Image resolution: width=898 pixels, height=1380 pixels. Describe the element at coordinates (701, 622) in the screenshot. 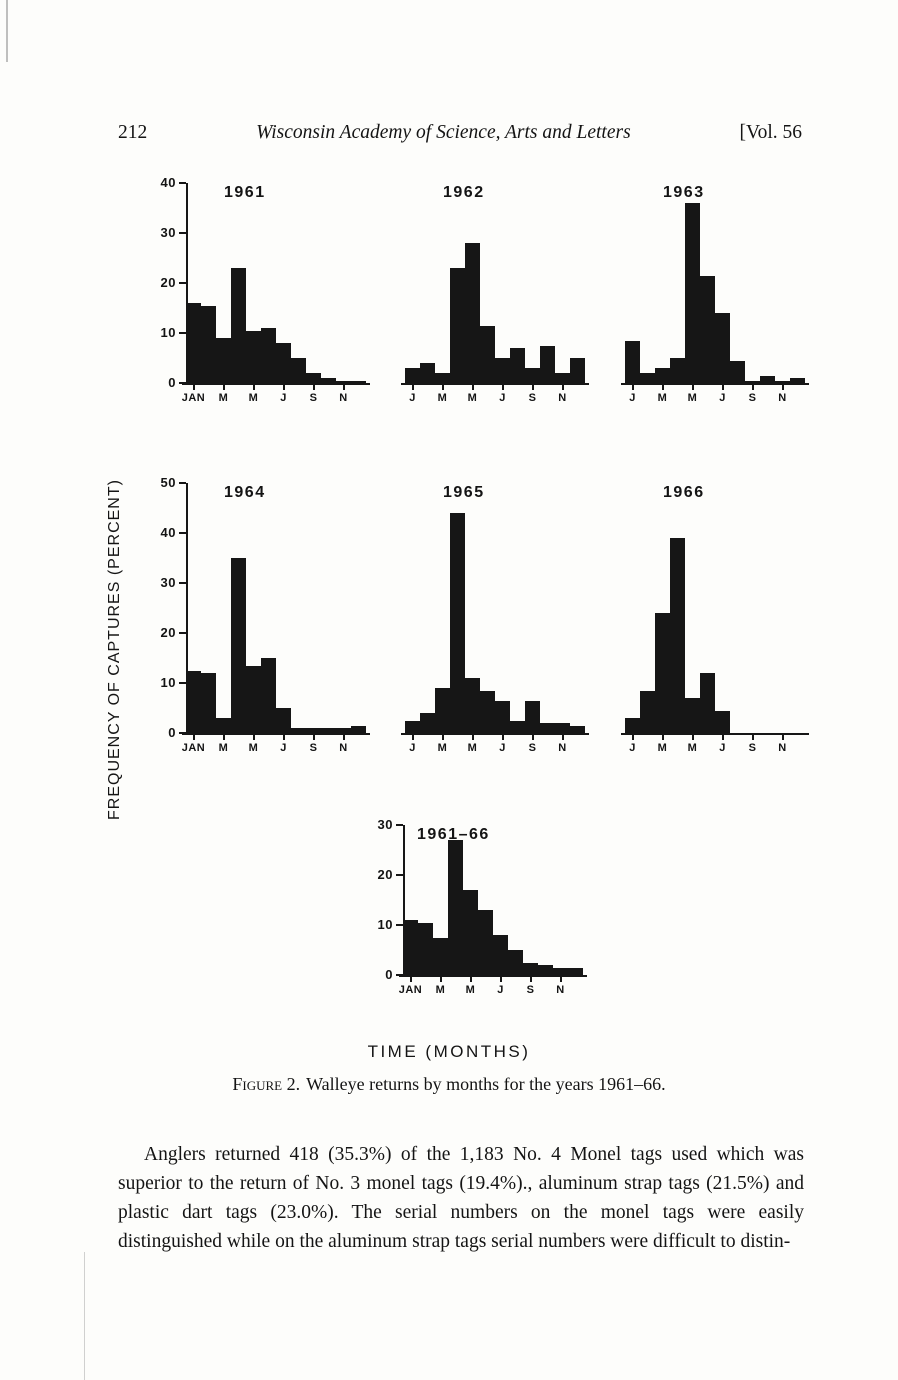

I see `chart-1966: 1966 J M M J S N` at that location.